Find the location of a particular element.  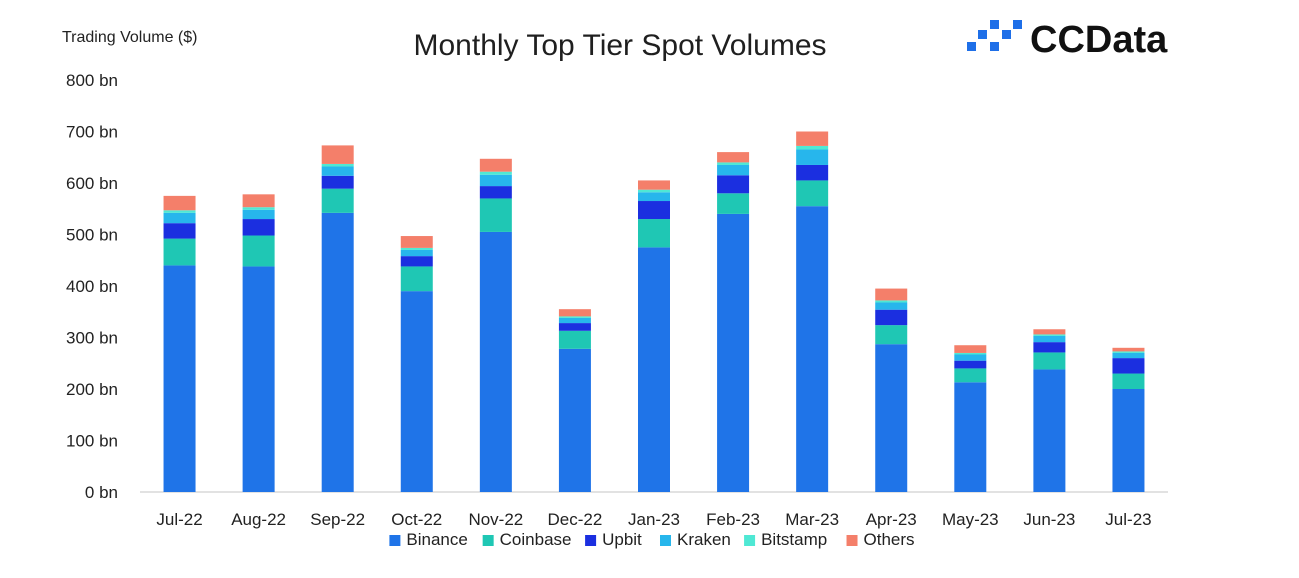

x-tick-label: Oct-22 is located at coordinates (416, 519).